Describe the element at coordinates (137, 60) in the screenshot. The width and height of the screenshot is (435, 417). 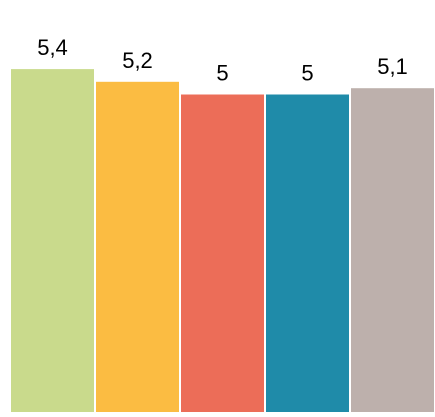
I see `data-label-2: 5,2` at that location.